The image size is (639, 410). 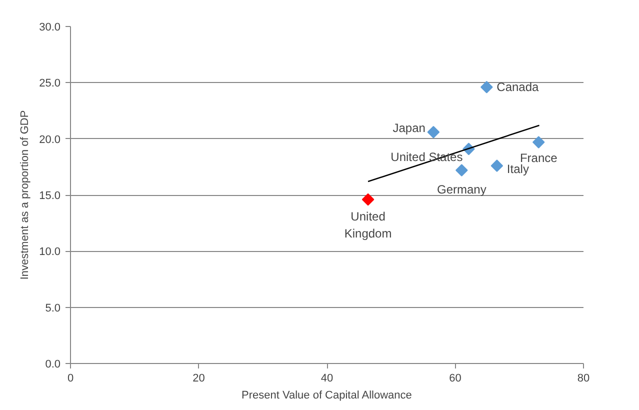 What do you see at coordinates (368, 224) in the screenshot?
I see `annotation: United Kingdom` at bounding box center [368, 224].